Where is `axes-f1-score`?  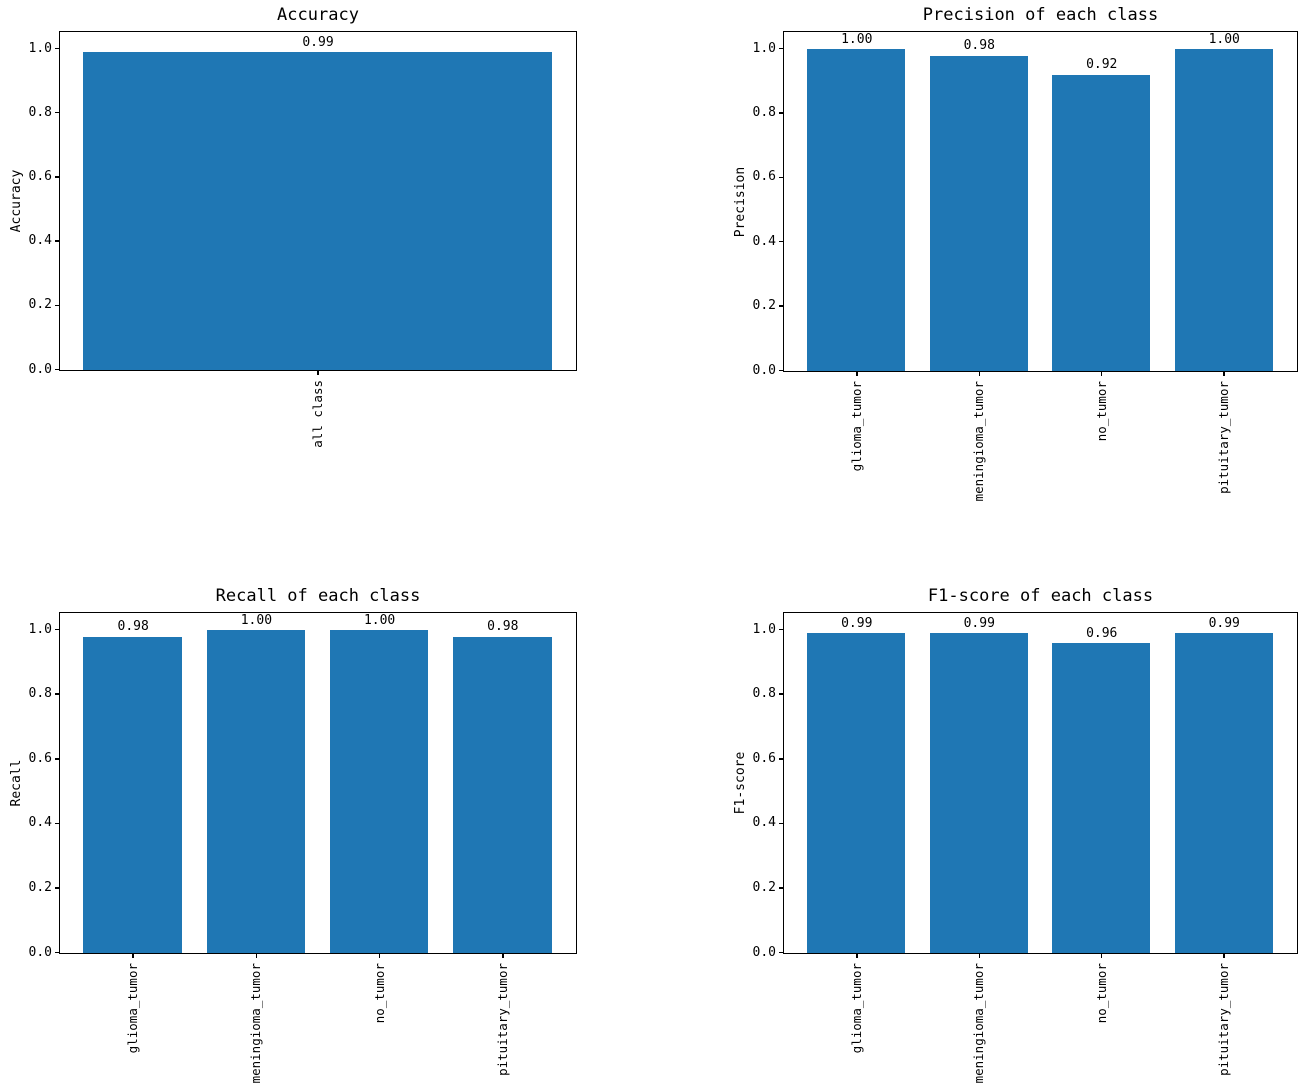 axes-f1-score is located at coordinates (1040, 783).